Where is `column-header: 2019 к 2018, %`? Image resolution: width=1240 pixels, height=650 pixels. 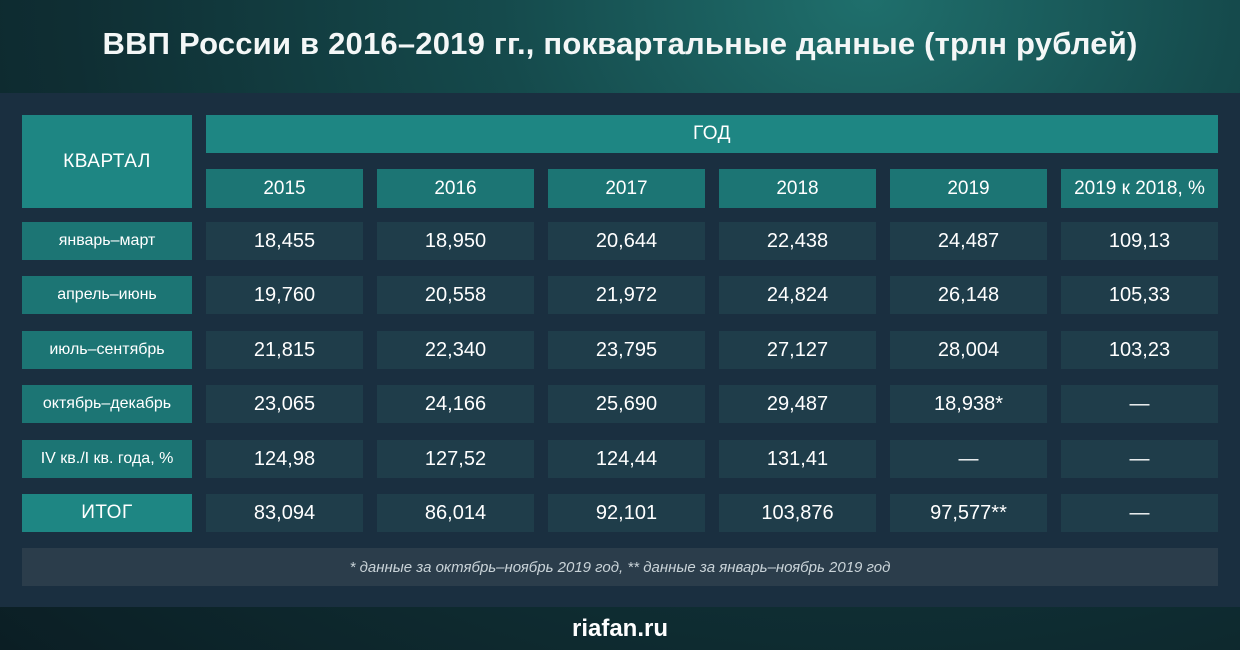
column-header: 2019 к 2018, % is located at coordinates (1139, 188).